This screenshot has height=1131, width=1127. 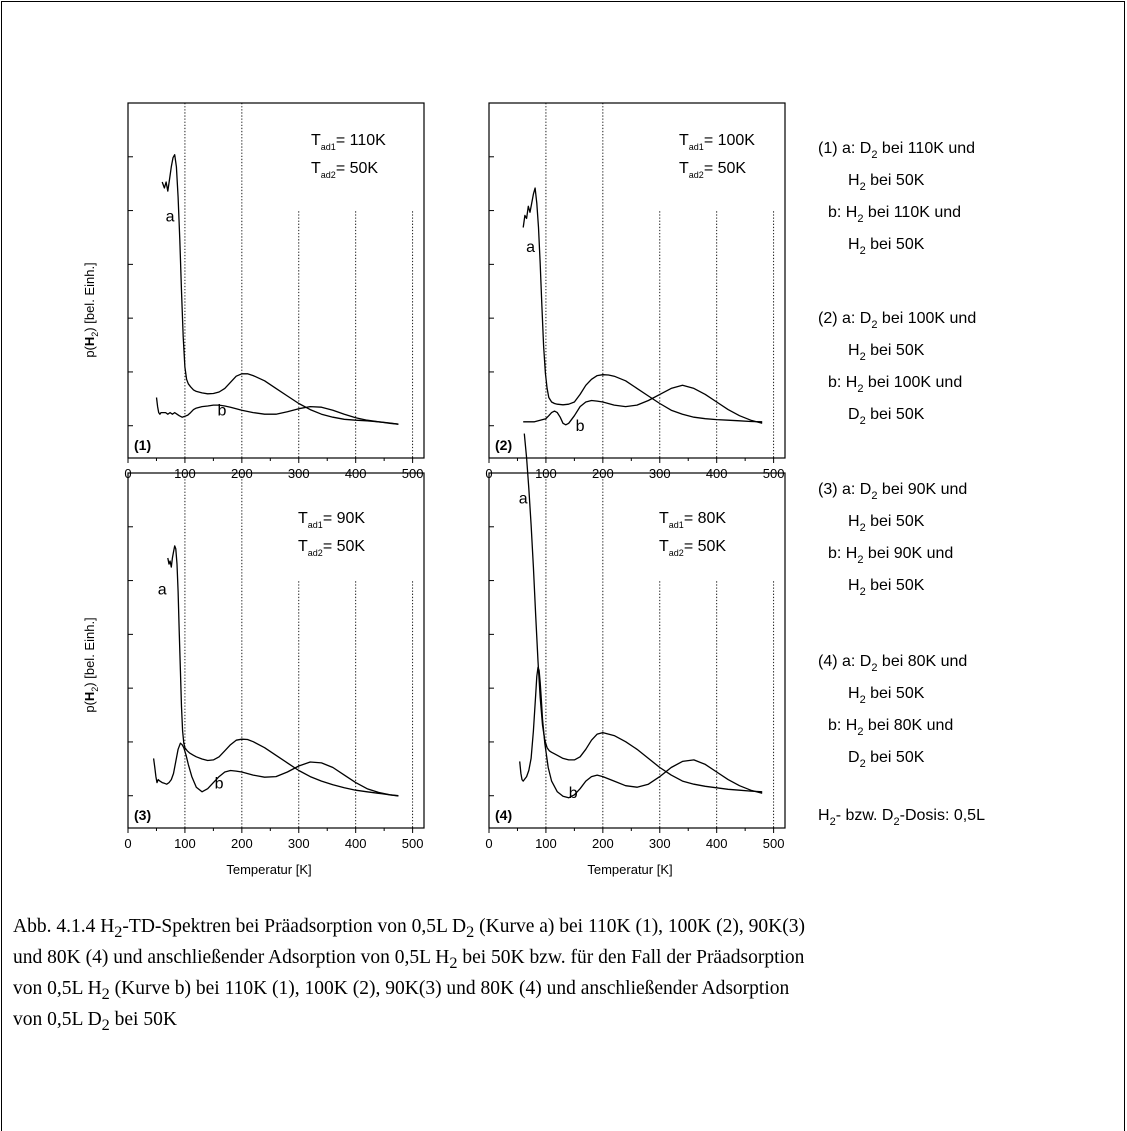 What do you see at coordinates (901, 817) in the screenshot?
I see `dose-text: H2- bzw. D2-Dosis: 0,5L` at bounding box center [901, 817].